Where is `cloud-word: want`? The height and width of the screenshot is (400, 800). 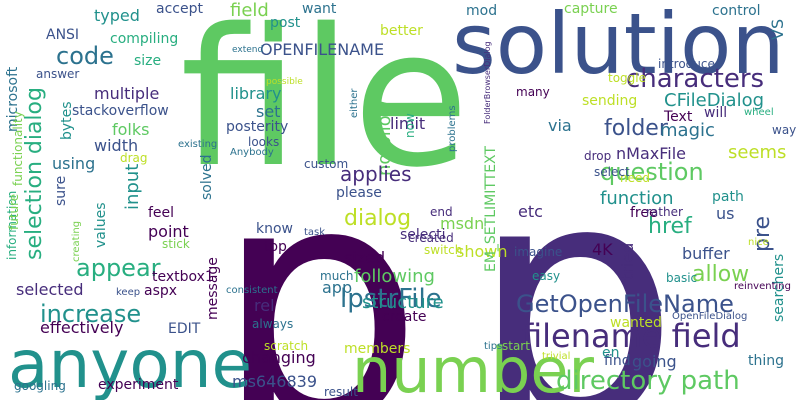
cloud-word: want is located at coordinates (319, 9).